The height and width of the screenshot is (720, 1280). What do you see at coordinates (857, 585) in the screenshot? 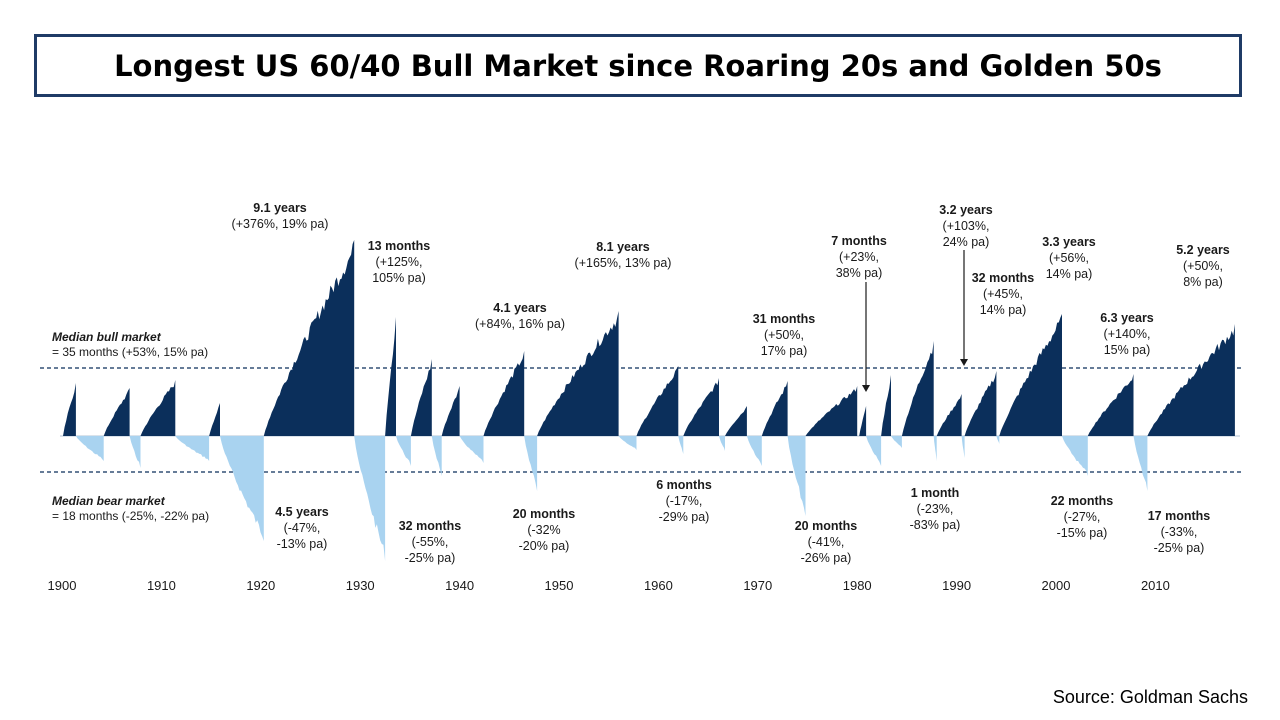
I see `x-tick-label: 1980` at bounding box center [857, 585].